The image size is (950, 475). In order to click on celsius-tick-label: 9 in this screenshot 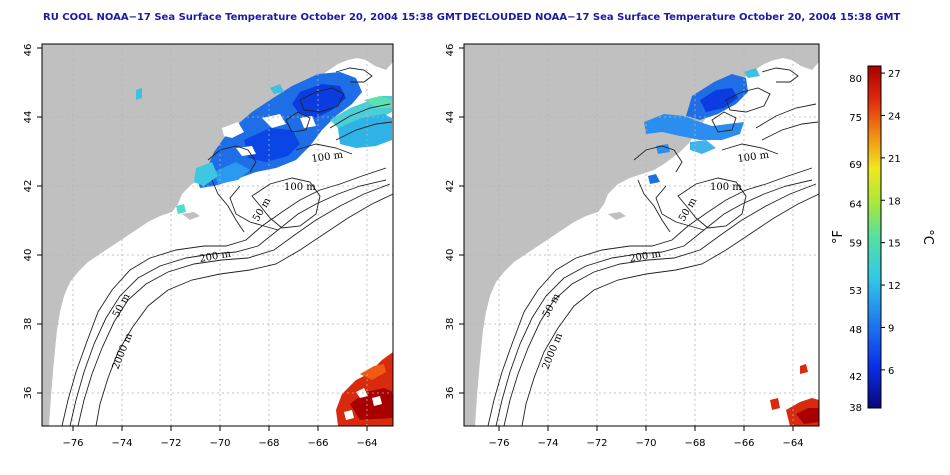, I will do `click(891, 328)`.